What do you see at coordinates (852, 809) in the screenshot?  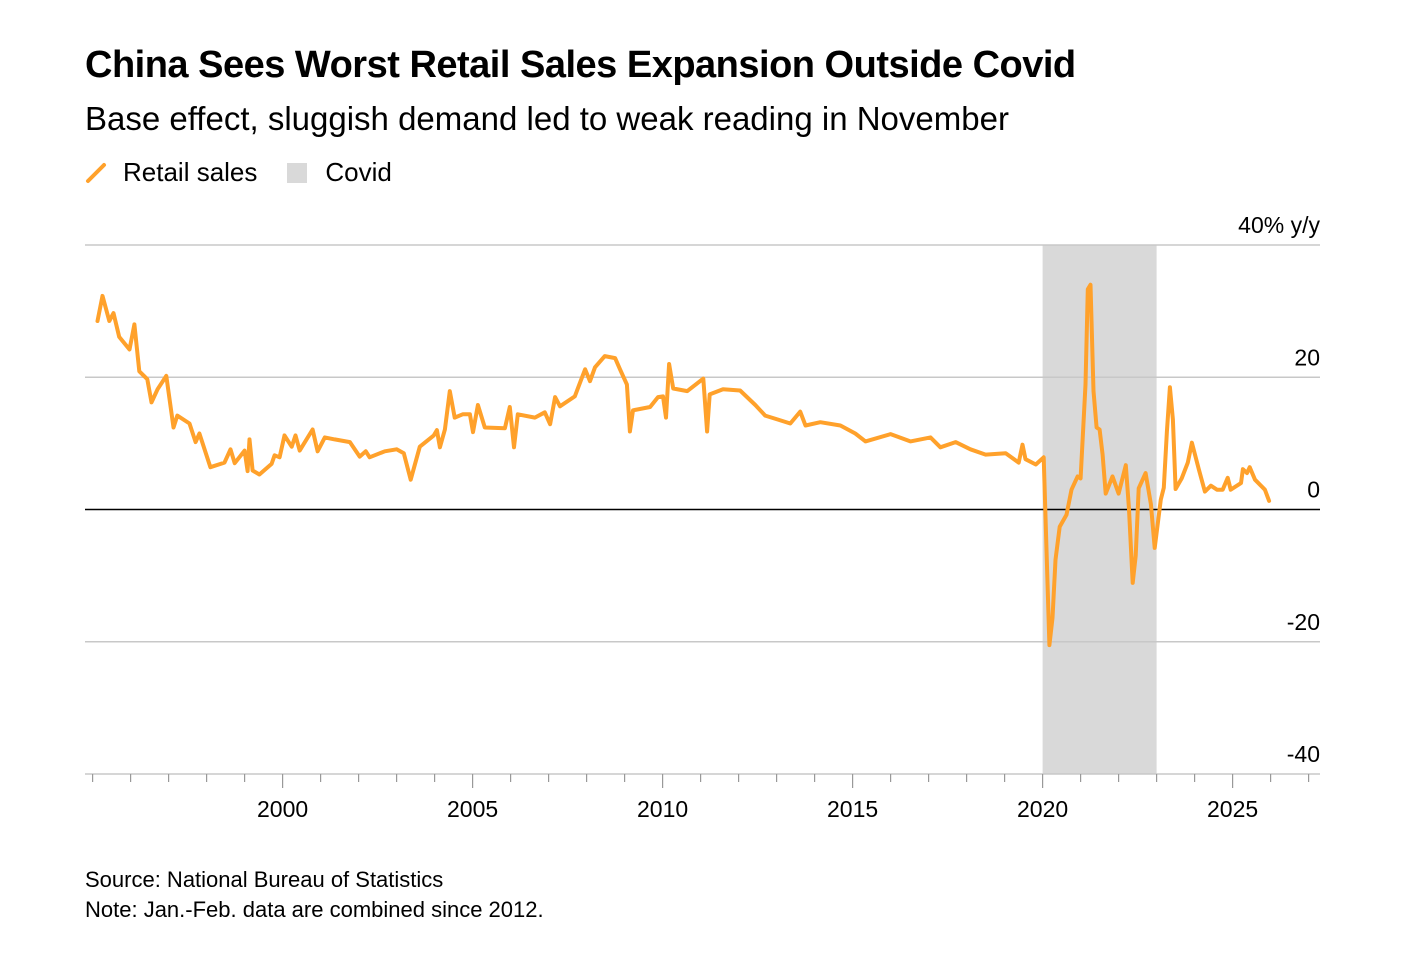 I see `x-tick-label: 2015` at bounding box center [852, 809].